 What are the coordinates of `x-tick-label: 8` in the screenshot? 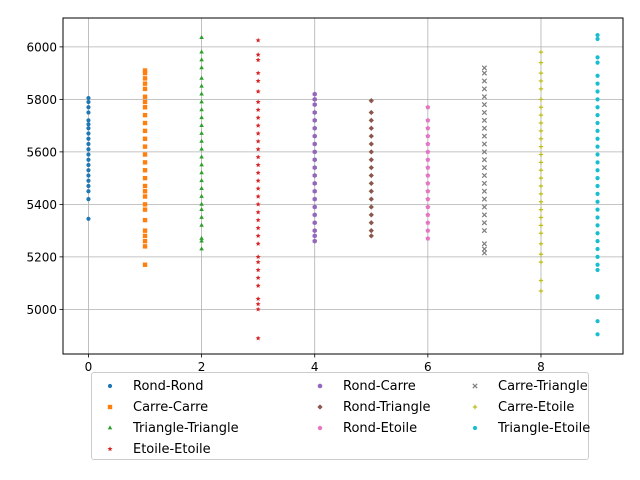 It's located at (541, 367).